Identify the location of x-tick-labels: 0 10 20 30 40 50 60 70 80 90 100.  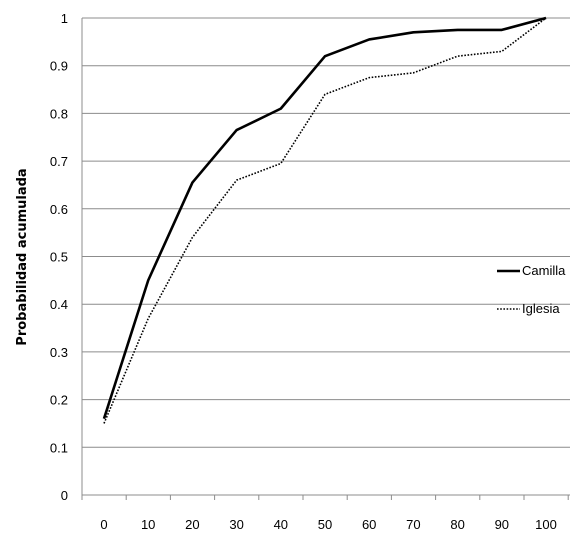
(328, 524).